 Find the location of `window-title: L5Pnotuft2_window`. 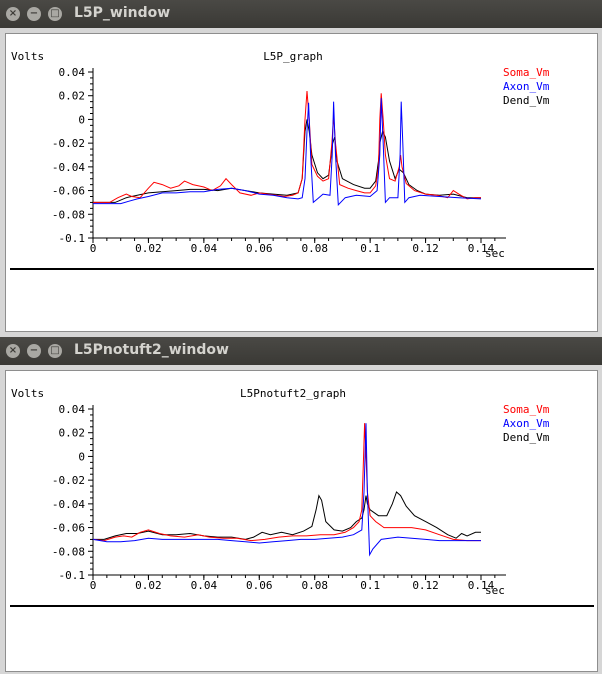

window-title: L5Pnotuft2_window is located at coordinates (151, 350).